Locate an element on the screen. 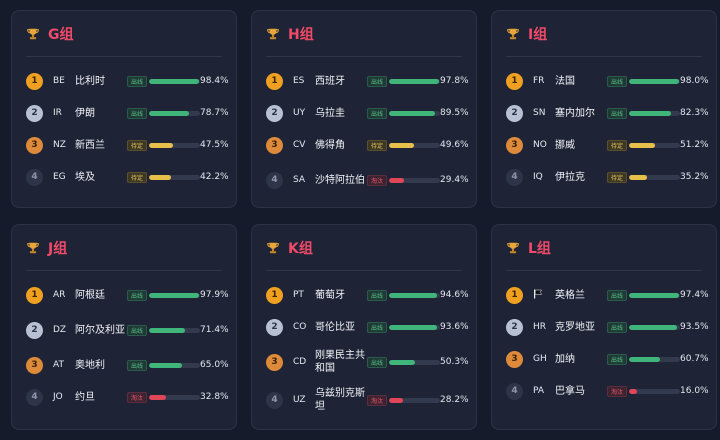 This screenshot has width=720, height=440. team-code: EG is located at coordinates (59, 177).